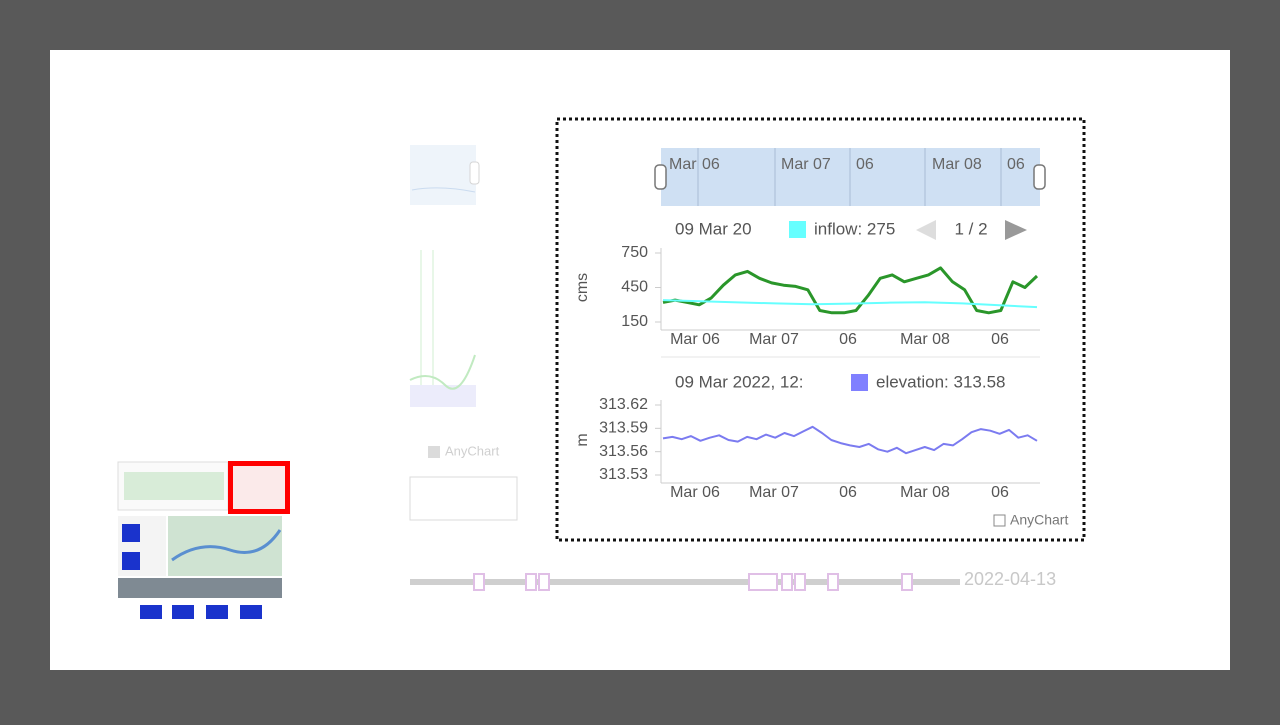 Image resolution: width=1280 pixels, height=725 pixels. I want to click on y-tick-label: 150, so click(634, 321).